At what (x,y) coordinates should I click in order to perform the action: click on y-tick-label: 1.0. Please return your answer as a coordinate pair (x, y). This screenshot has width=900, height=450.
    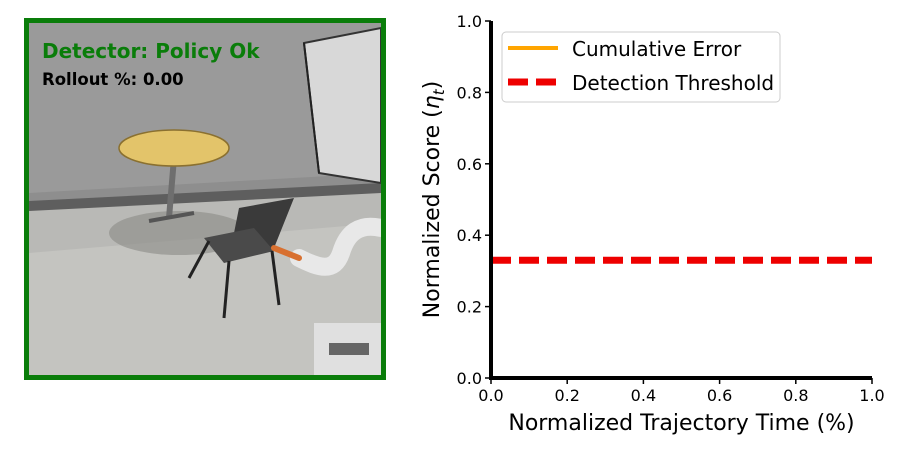
    Looking at the image, I should click on (469, 21).